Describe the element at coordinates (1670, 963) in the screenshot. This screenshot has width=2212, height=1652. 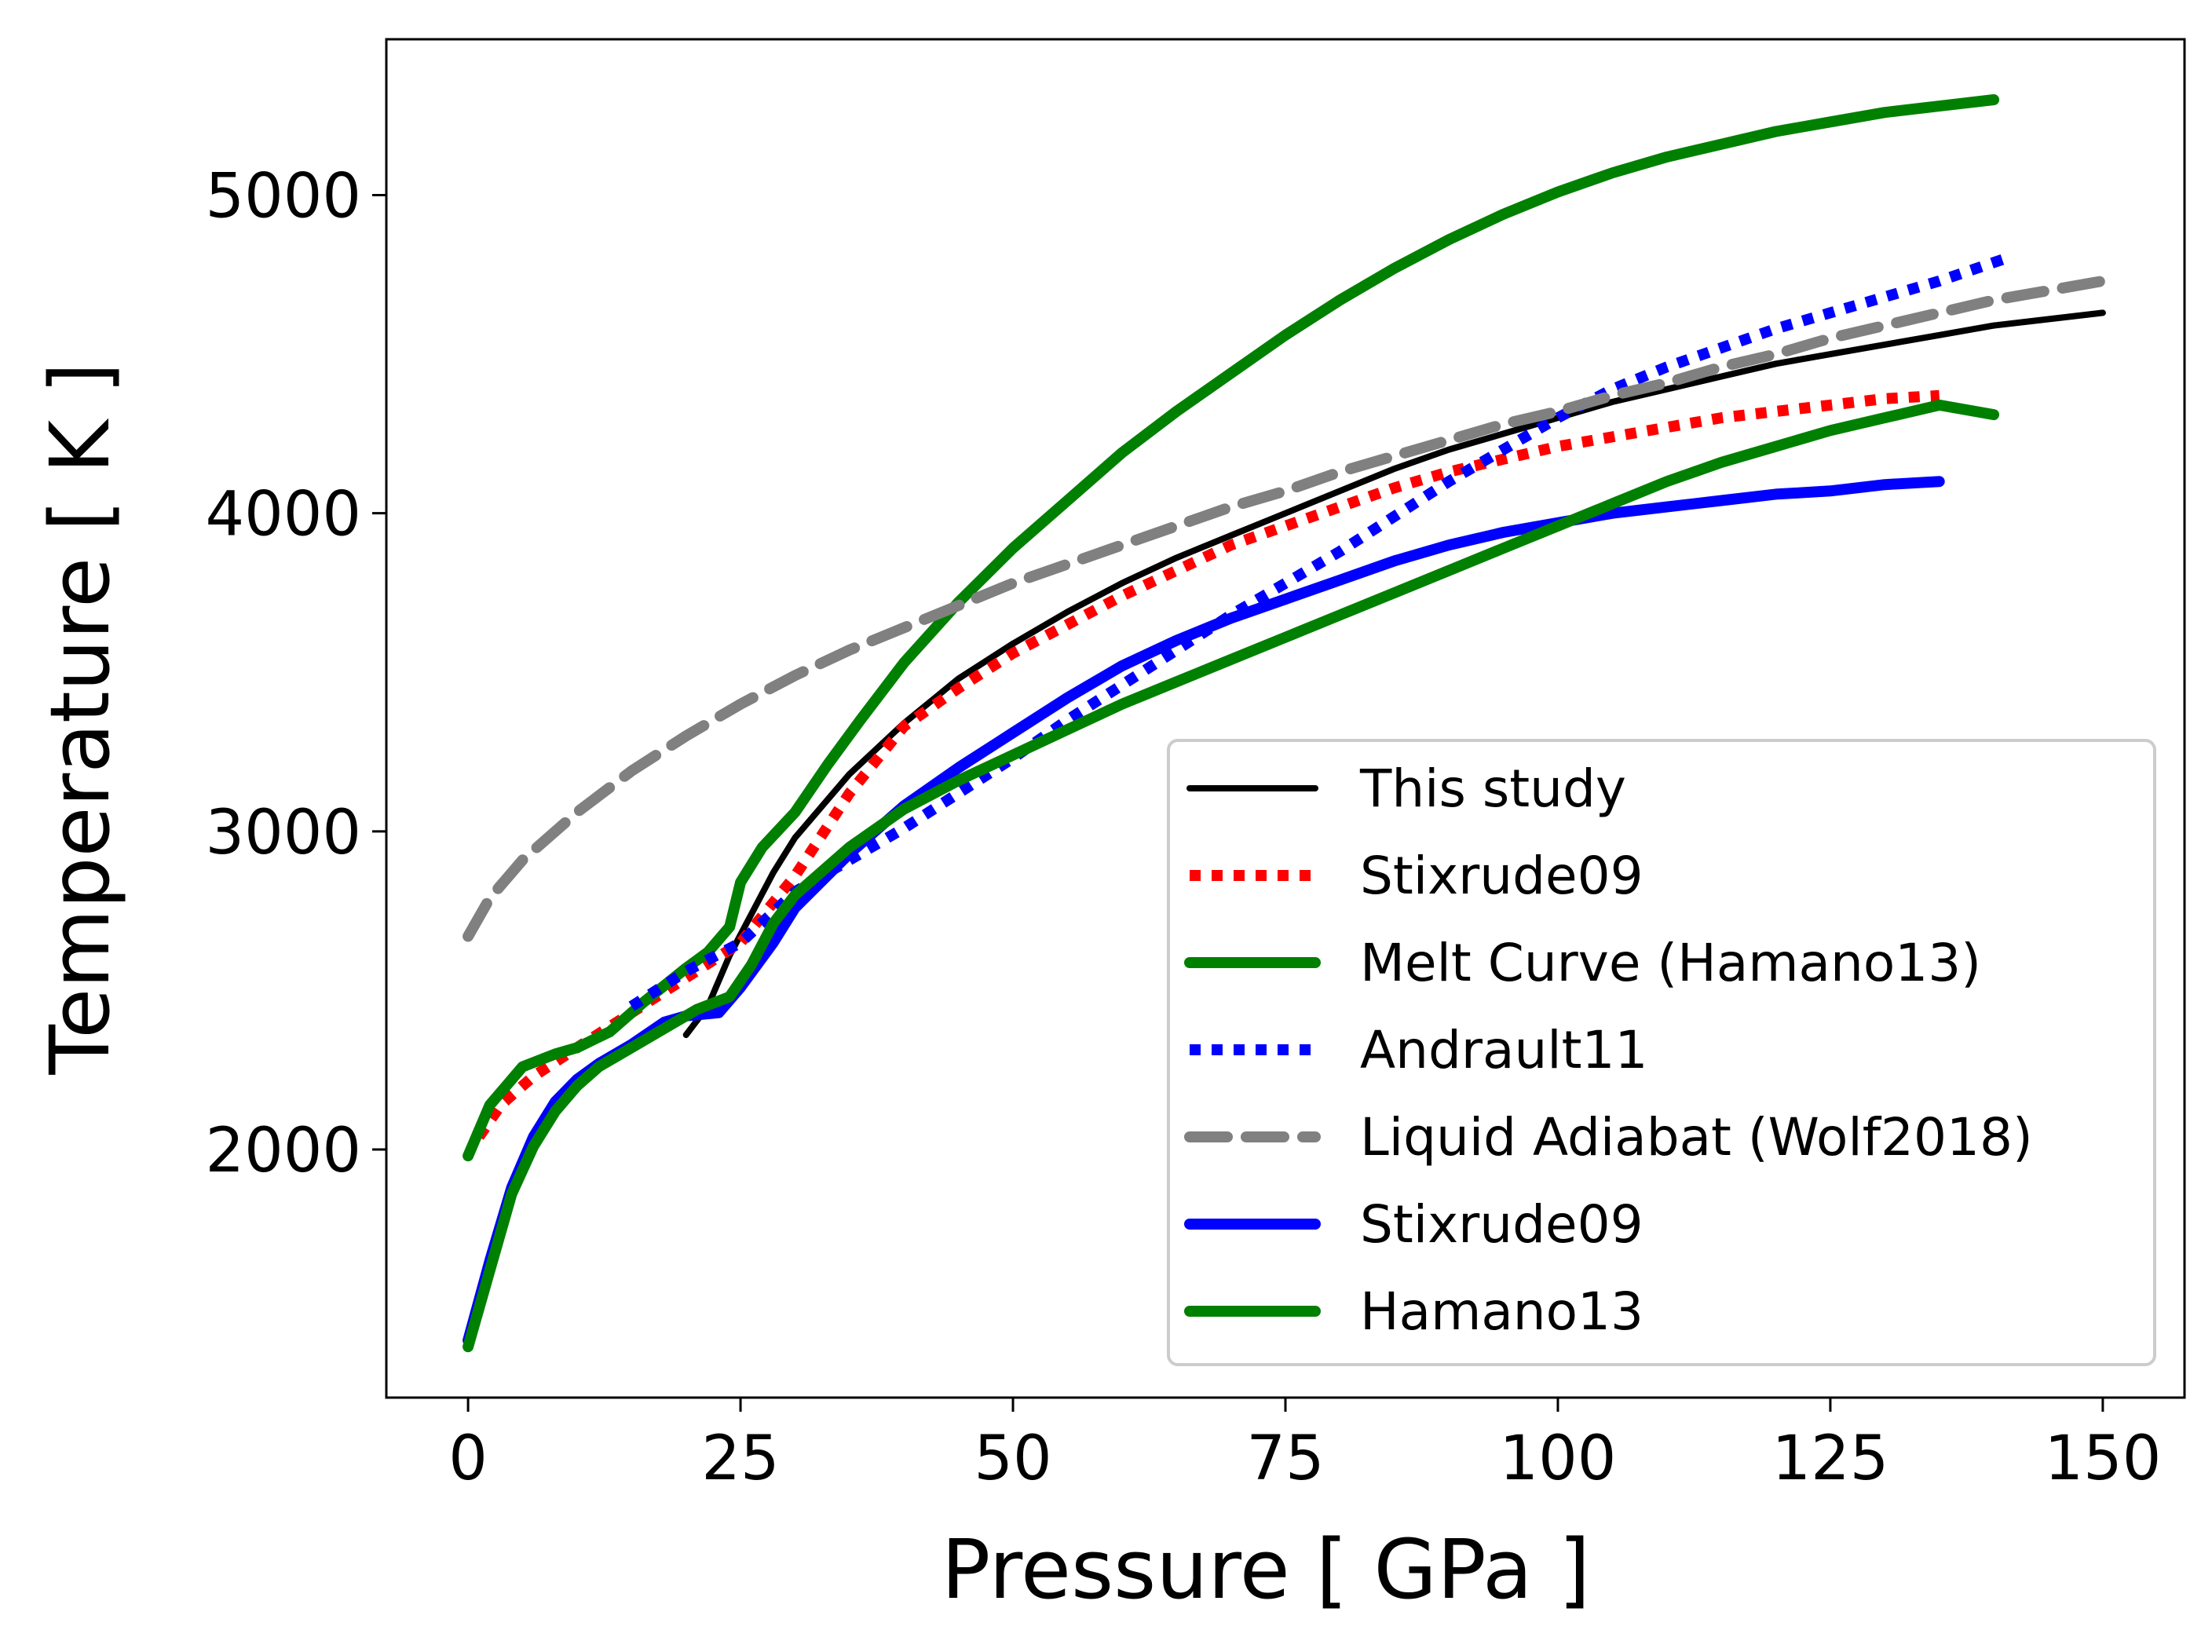
I see `legend-label: Melt Curve (Hamano13)` at that location.